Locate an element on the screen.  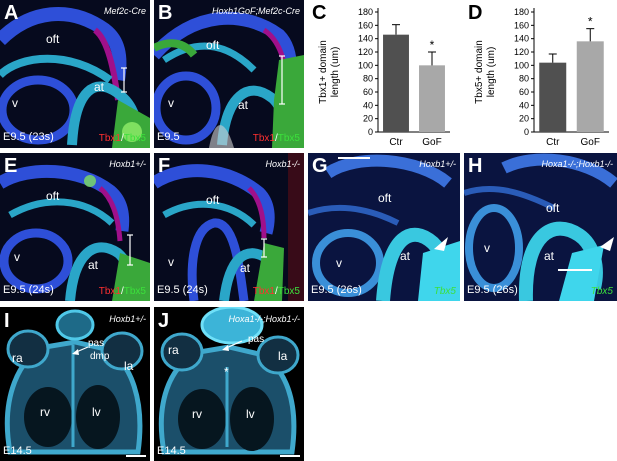
y-axis-label: Tbx1+ domain is located at coordinates (323, 72).